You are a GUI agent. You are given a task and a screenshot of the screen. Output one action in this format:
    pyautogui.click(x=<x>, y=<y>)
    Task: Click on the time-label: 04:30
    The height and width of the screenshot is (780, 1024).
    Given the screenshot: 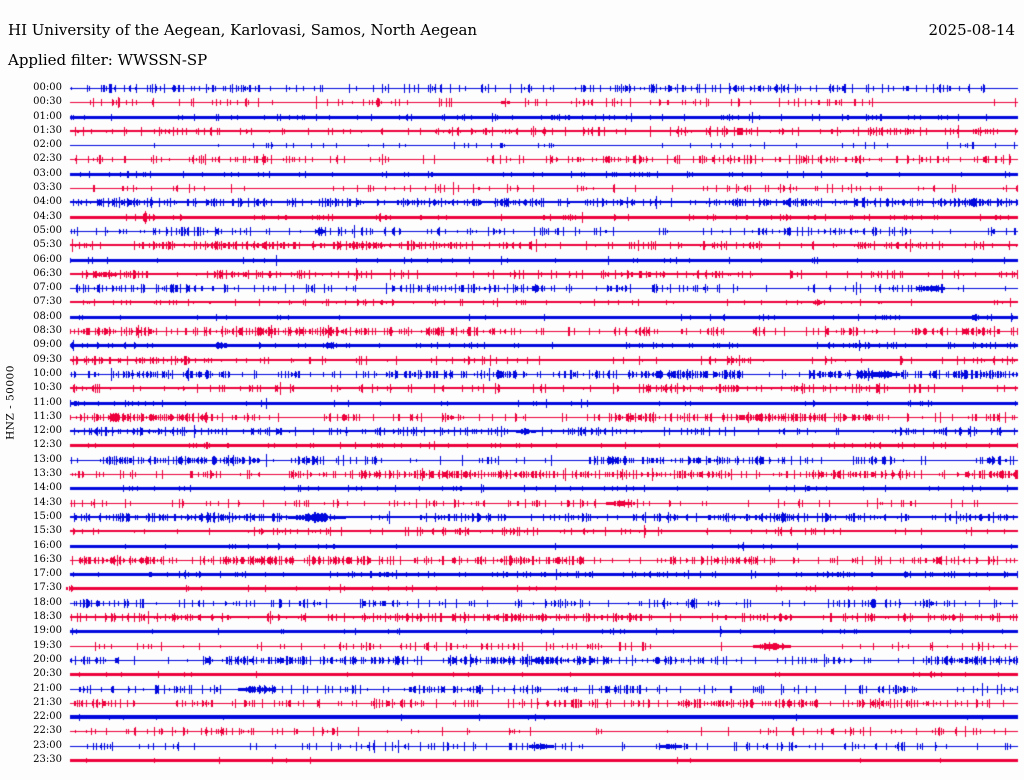 What is the action you would take?
    pyautogui.click(x=47, y=216)
    